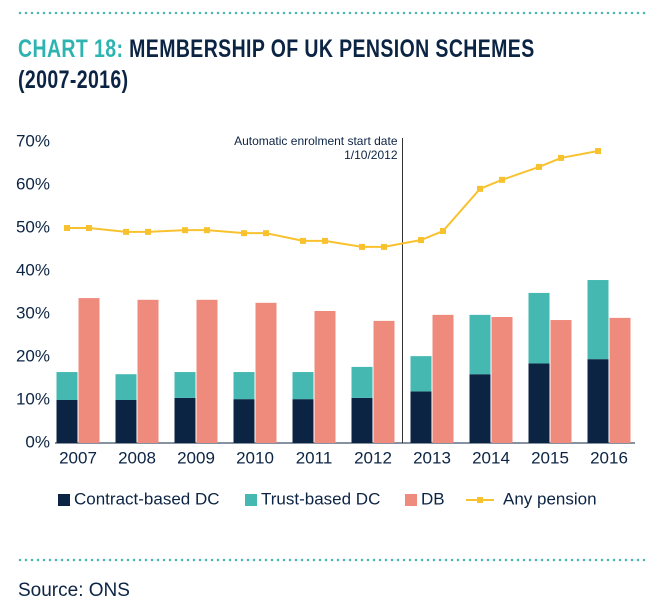  Describe the element at coordinates (255, 457) in the screenshot. I see `x-tick-label: 2010` at that location.